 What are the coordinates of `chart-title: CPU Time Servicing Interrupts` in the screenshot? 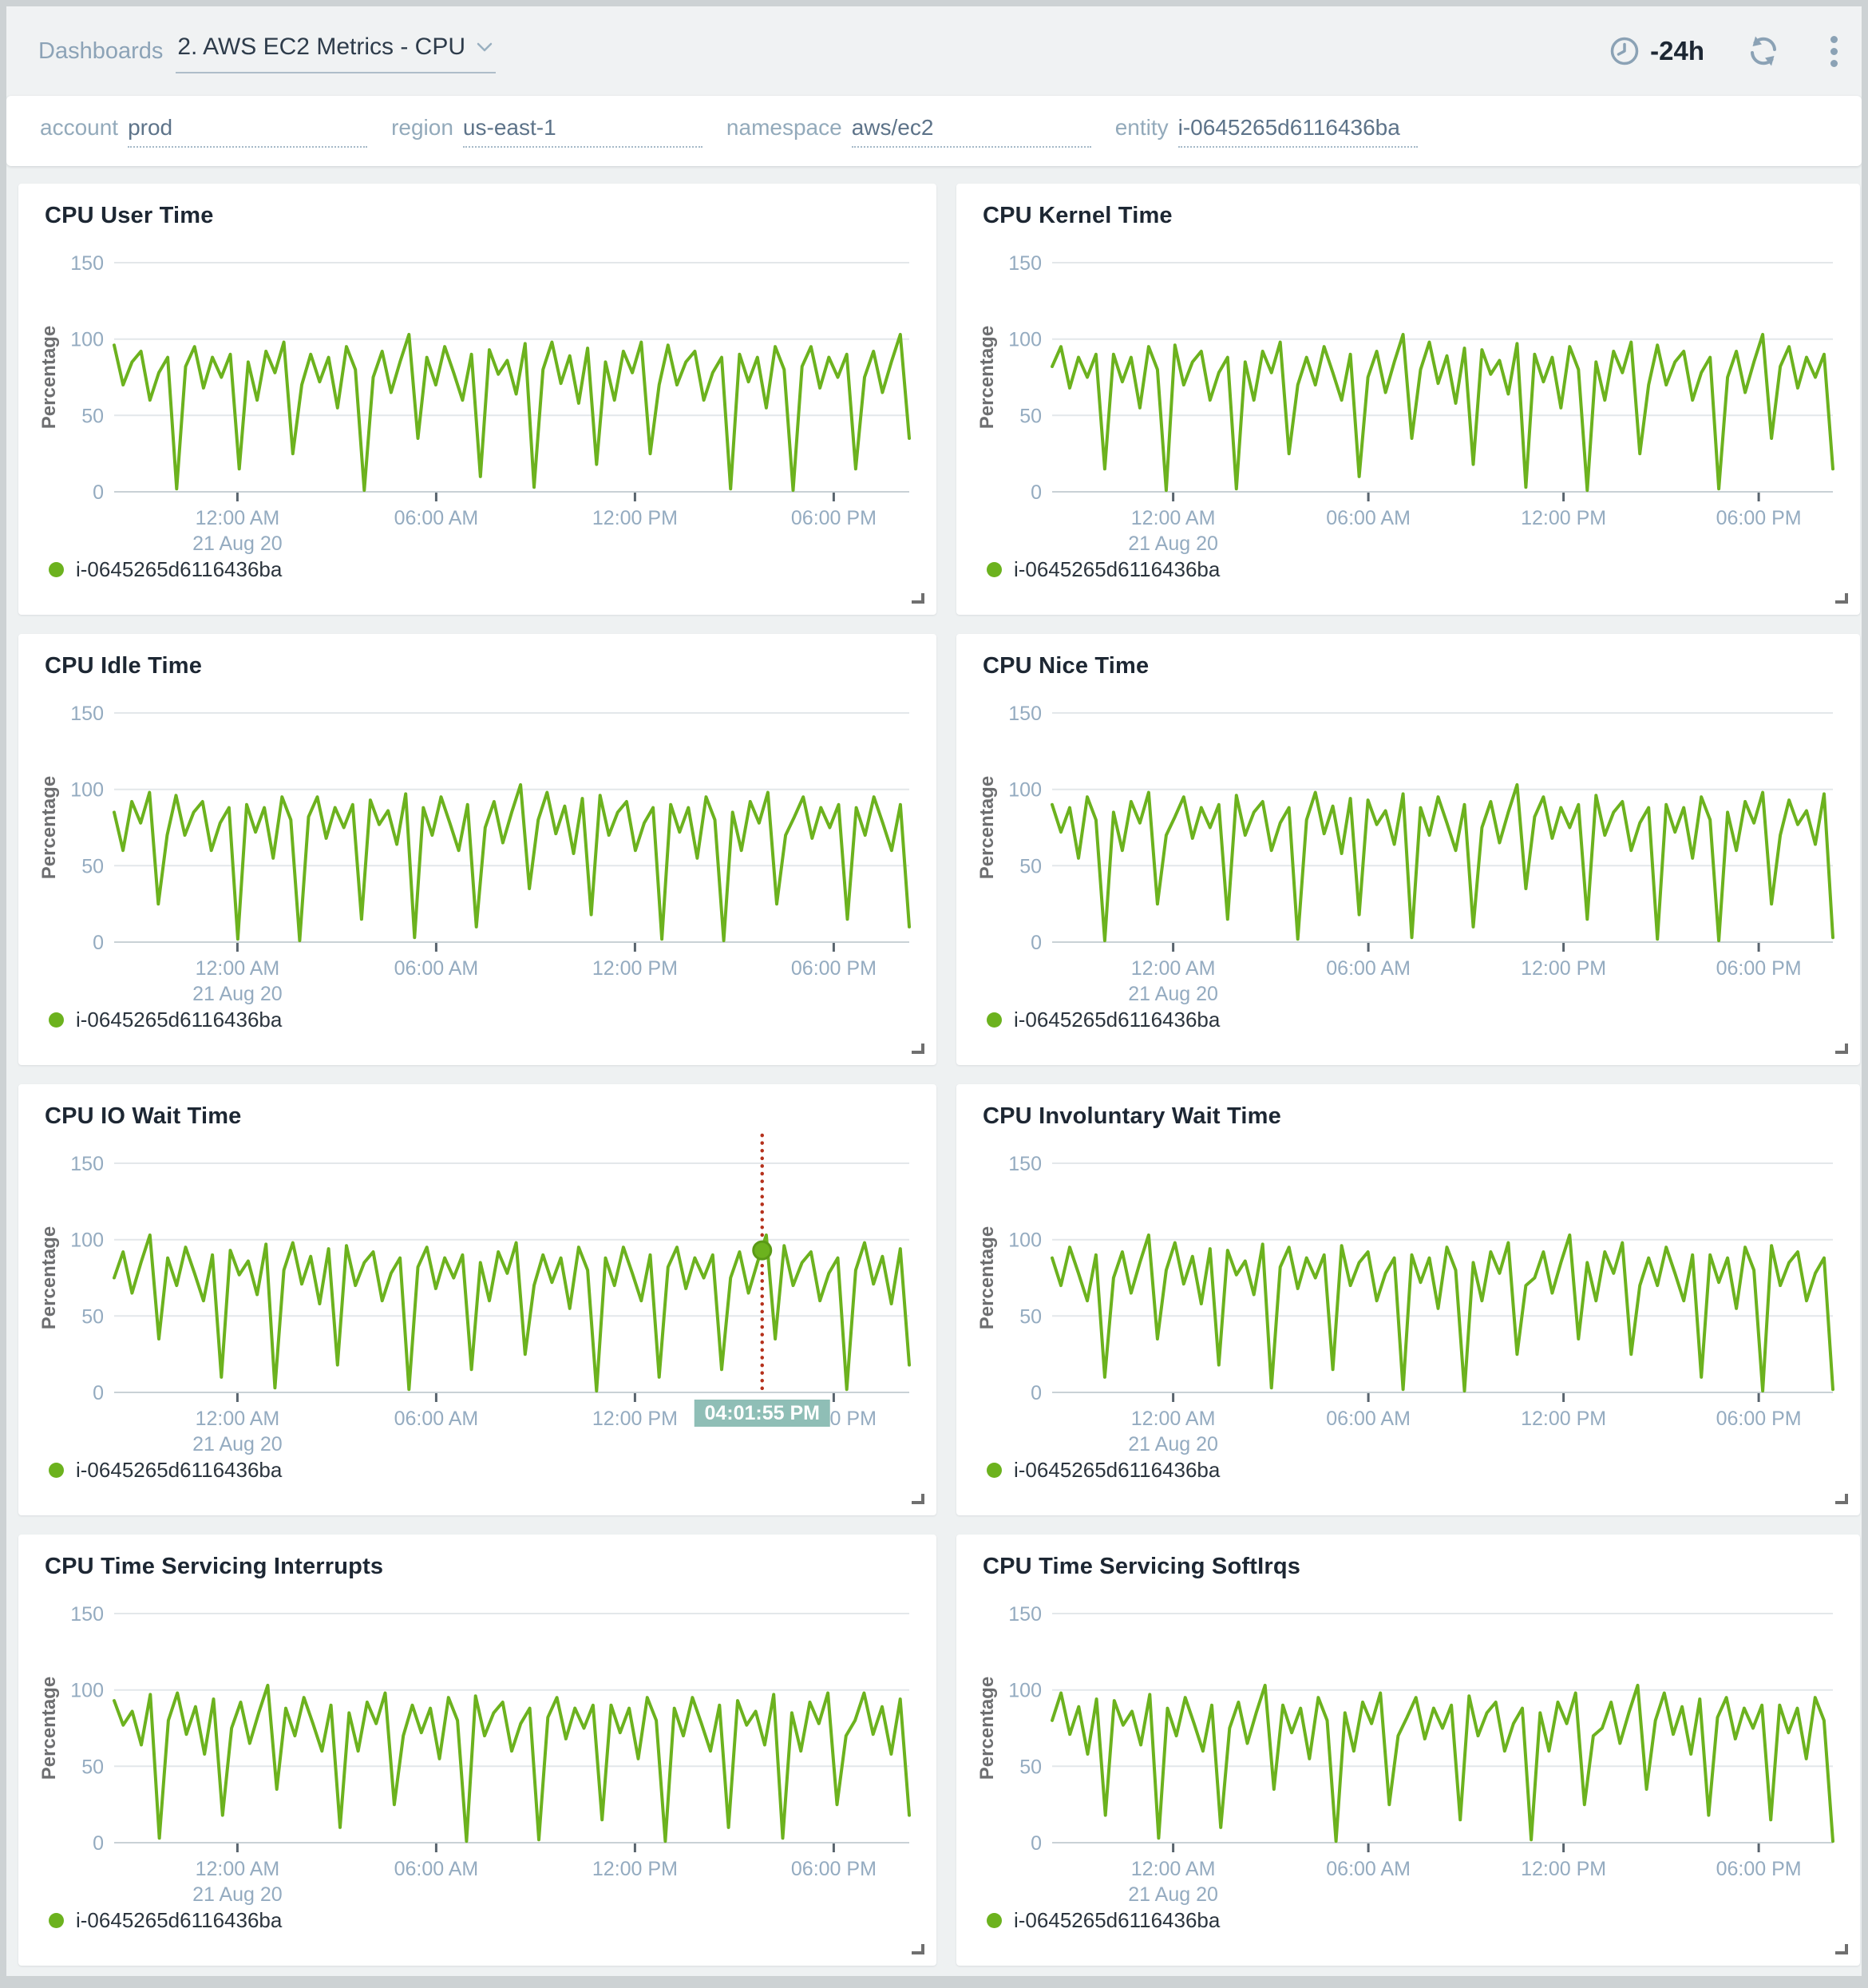 It's located at (215, 1566).